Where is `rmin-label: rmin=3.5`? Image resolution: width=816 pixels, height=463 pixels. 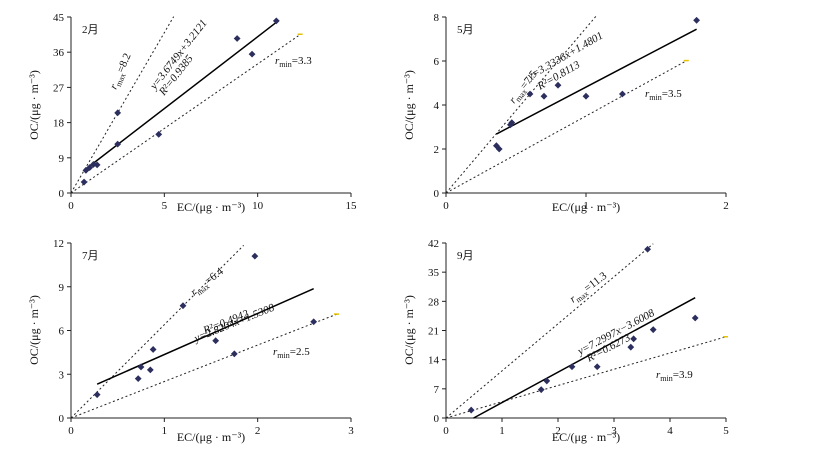 rmin-label: rmin=3.5 is located at coordinates (663, 95).